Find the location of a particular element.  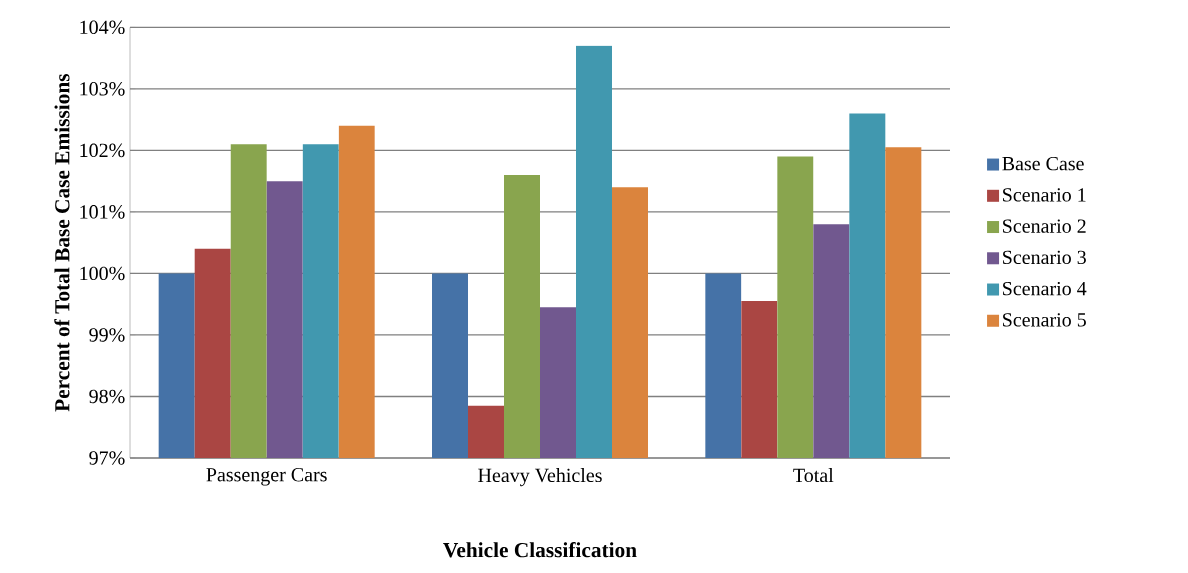

x-tick-label: Total is located at coordinates (813, 475).